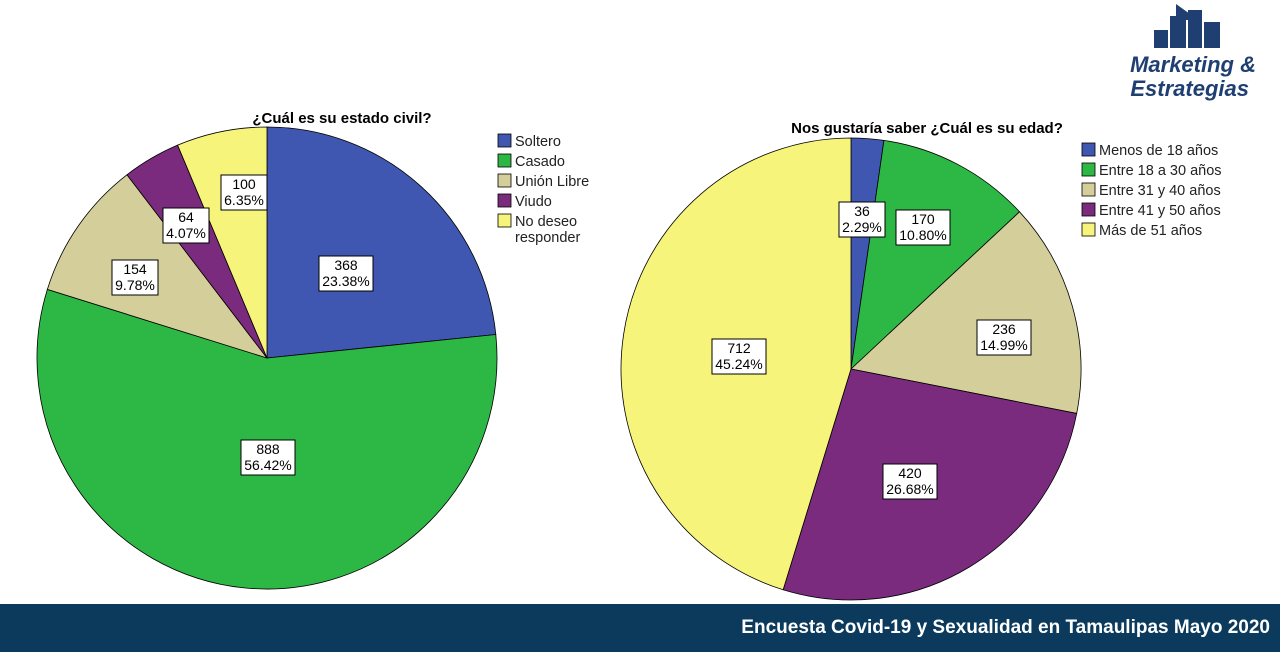 This screenshot has width=1280, height=652. I want to click on data-label-count: 154, so click(135, 269).